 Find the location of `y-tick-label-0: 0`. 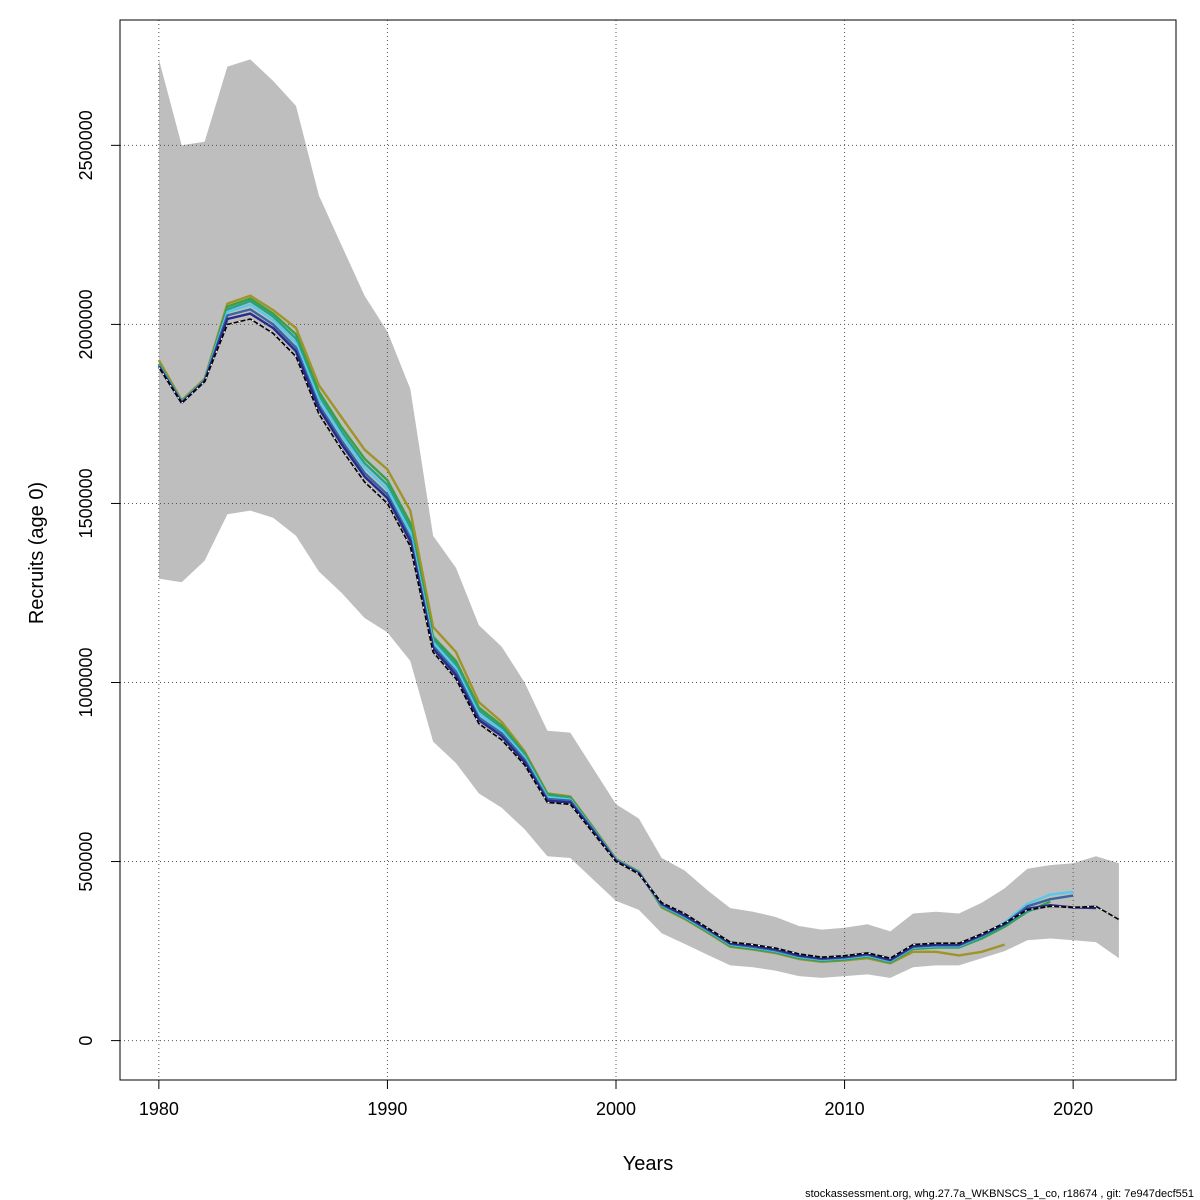

y-tick-label-0: 0 is located at coordinates (86, 1041).